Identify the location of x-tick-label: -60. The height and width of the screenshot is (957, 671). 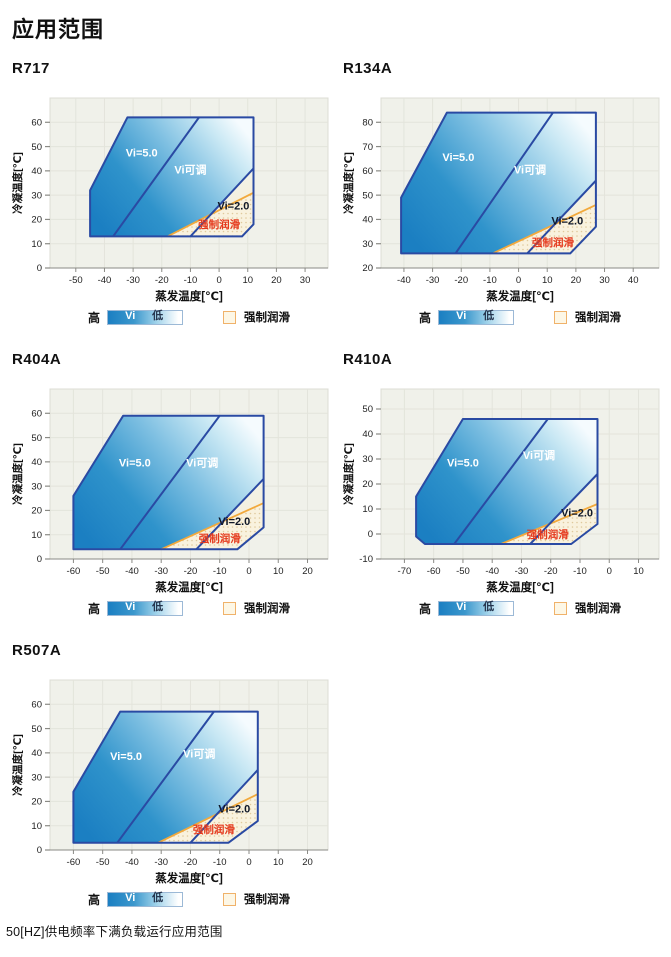
(434, 571).